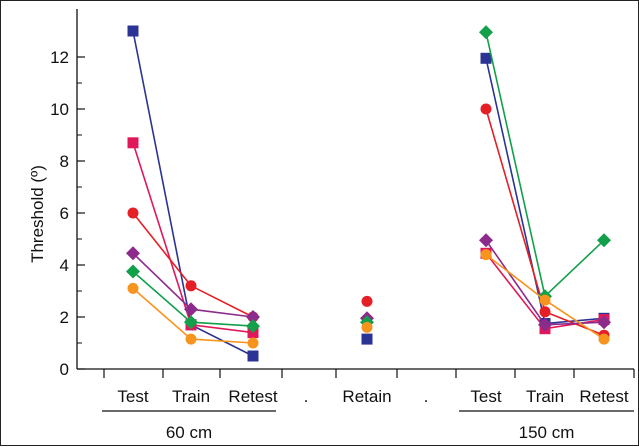  What do you see at coordinates (37, 214) in the screenshot?
I see `y-axis-label: Threshold (º)` at bounding box center [37, 214].